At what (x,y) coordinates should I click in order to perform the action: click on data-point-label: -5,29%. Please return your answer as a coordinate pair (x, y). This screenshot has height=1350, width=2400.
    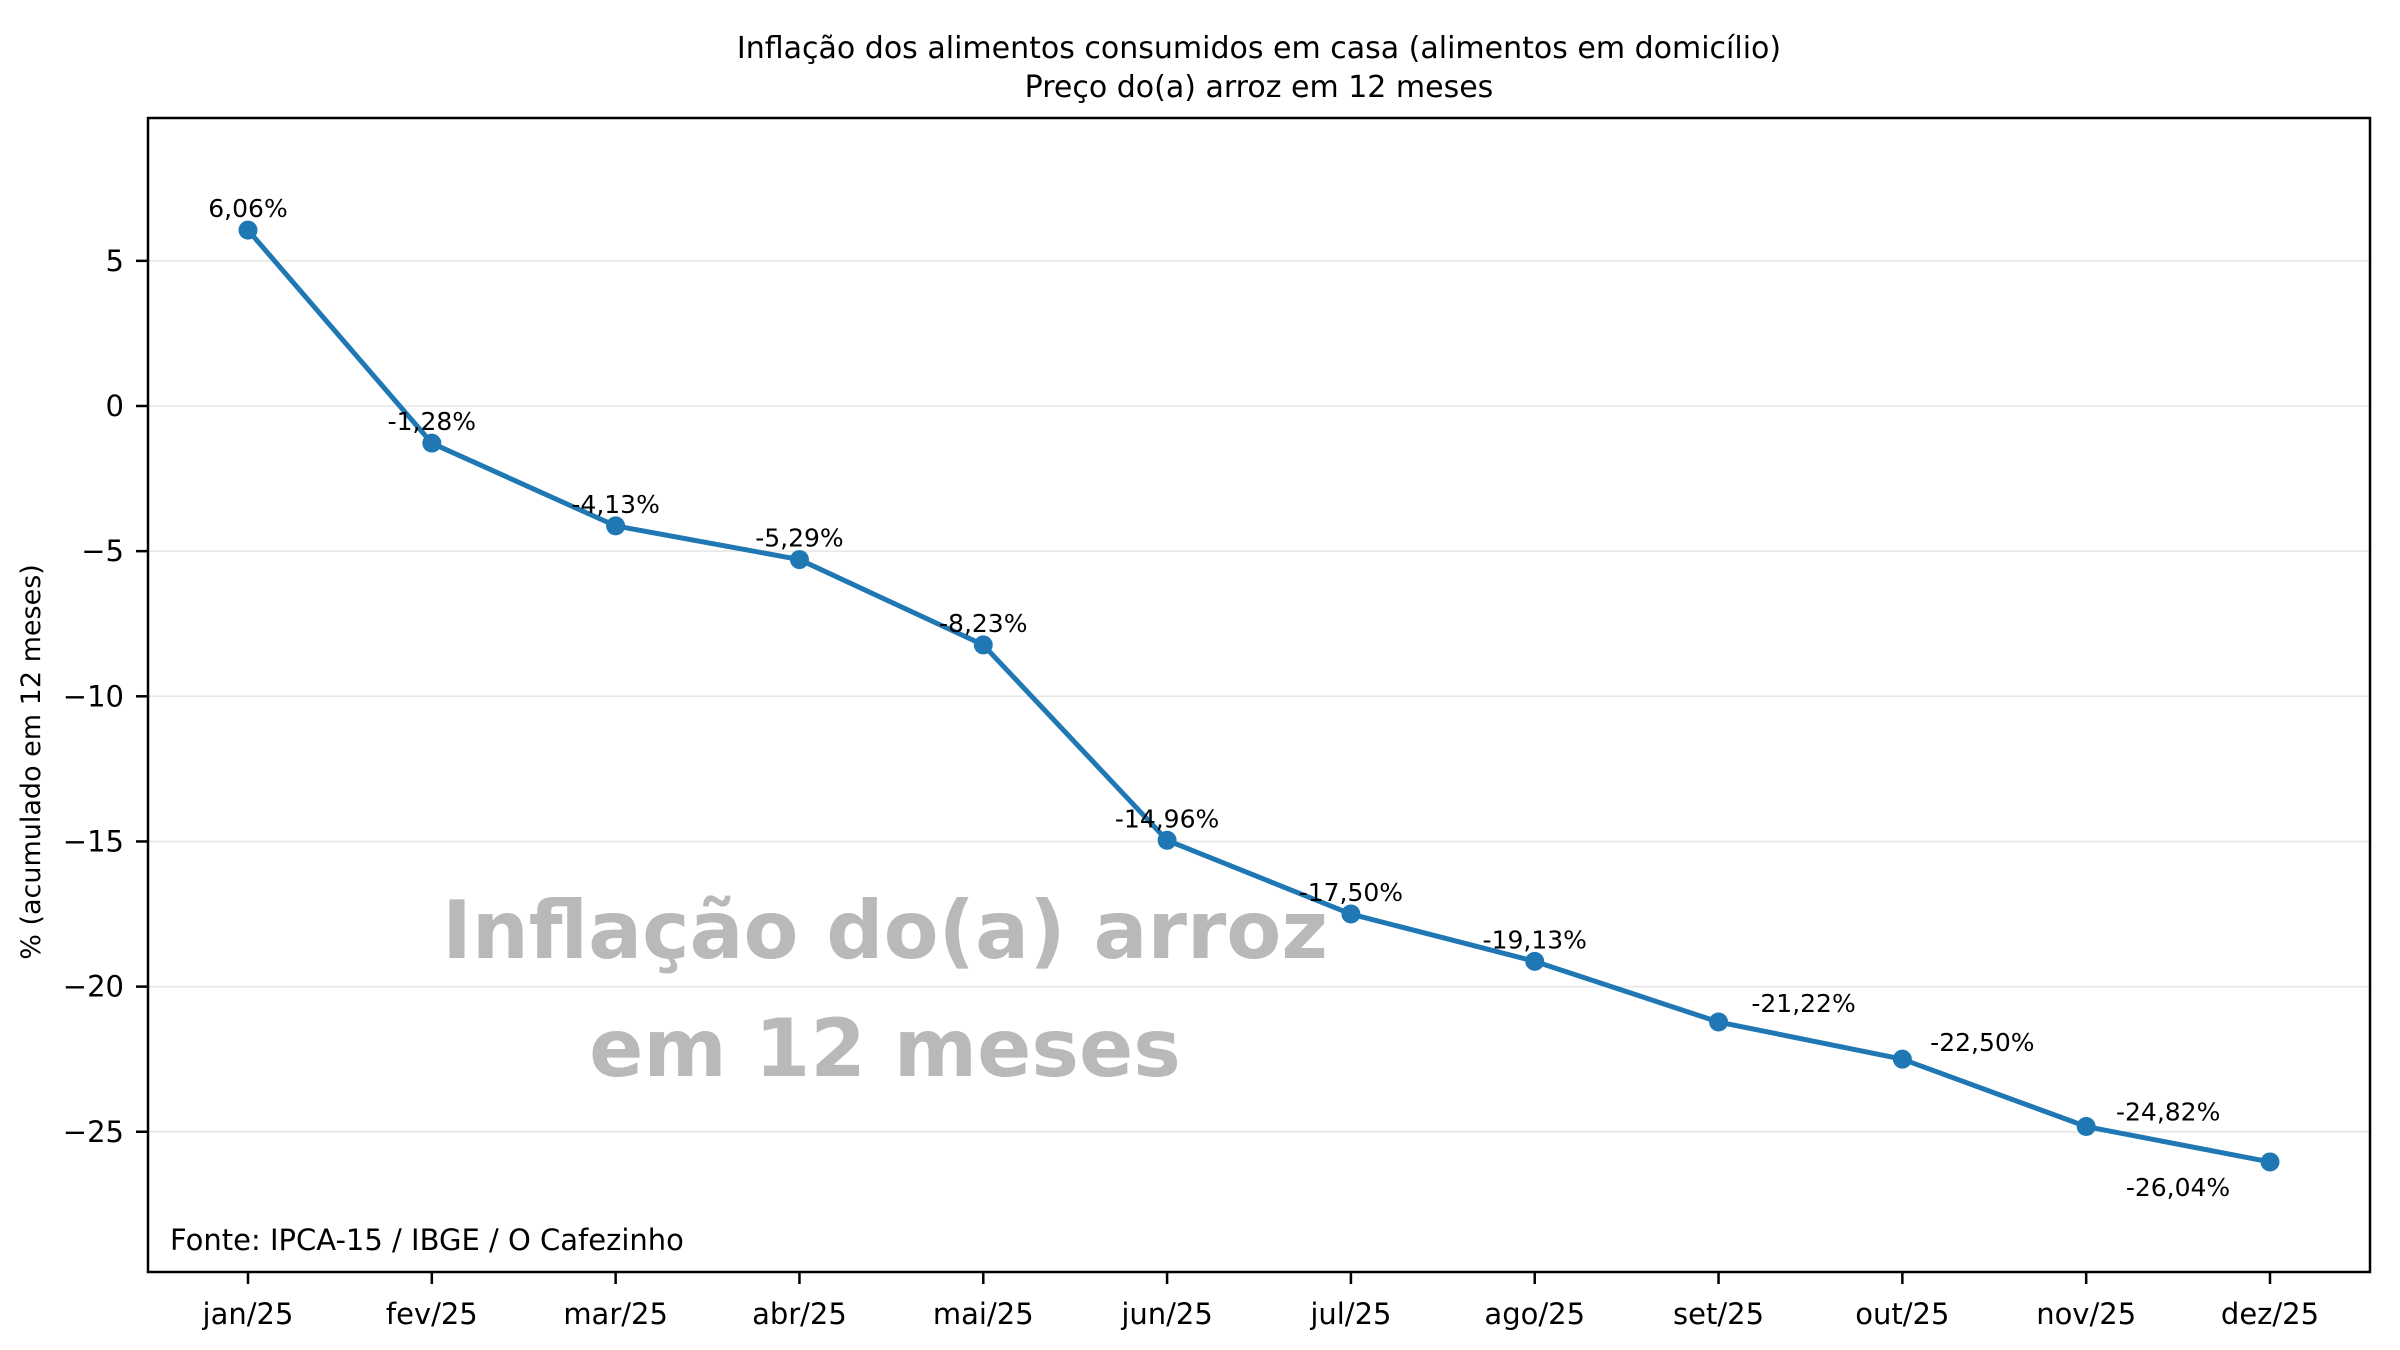
    Looking at the image, I should click on (799, 538).